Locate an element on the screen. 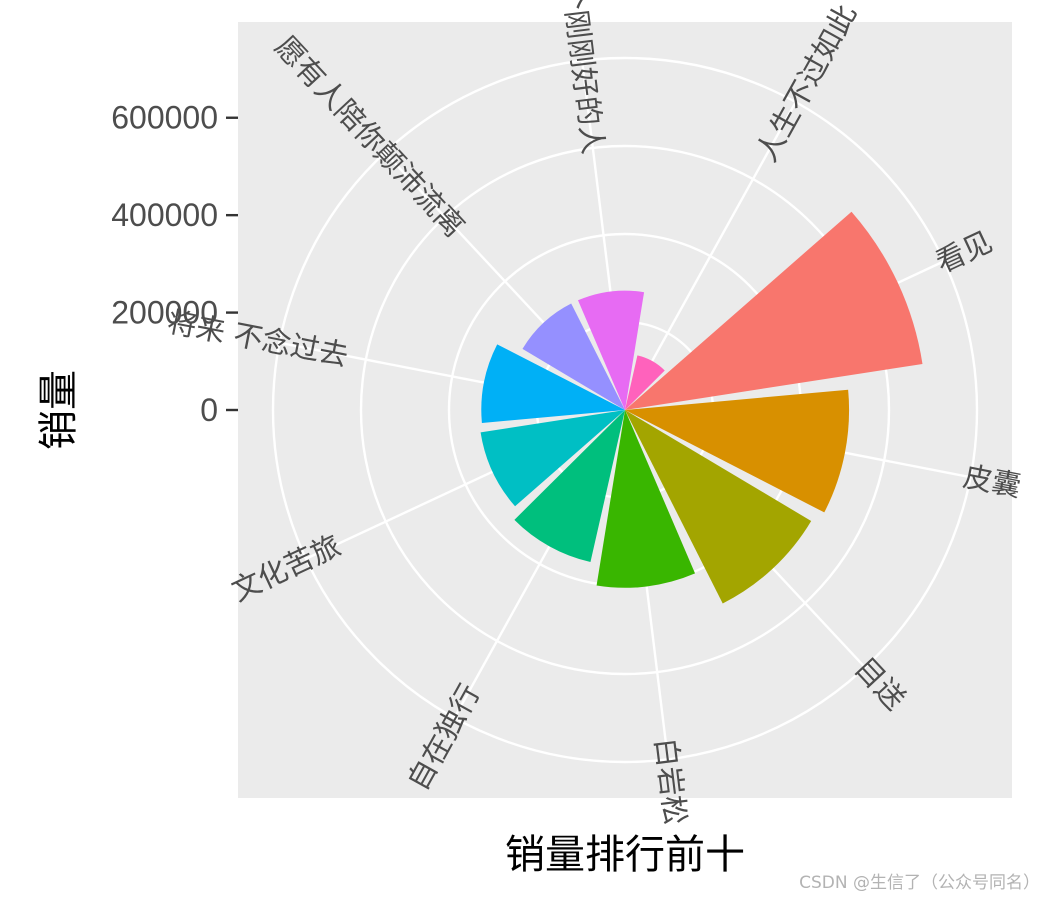 The height and width of the screenshot is (900, 1050). y-axis-title: 销量 is located at coordinates (59, 410).